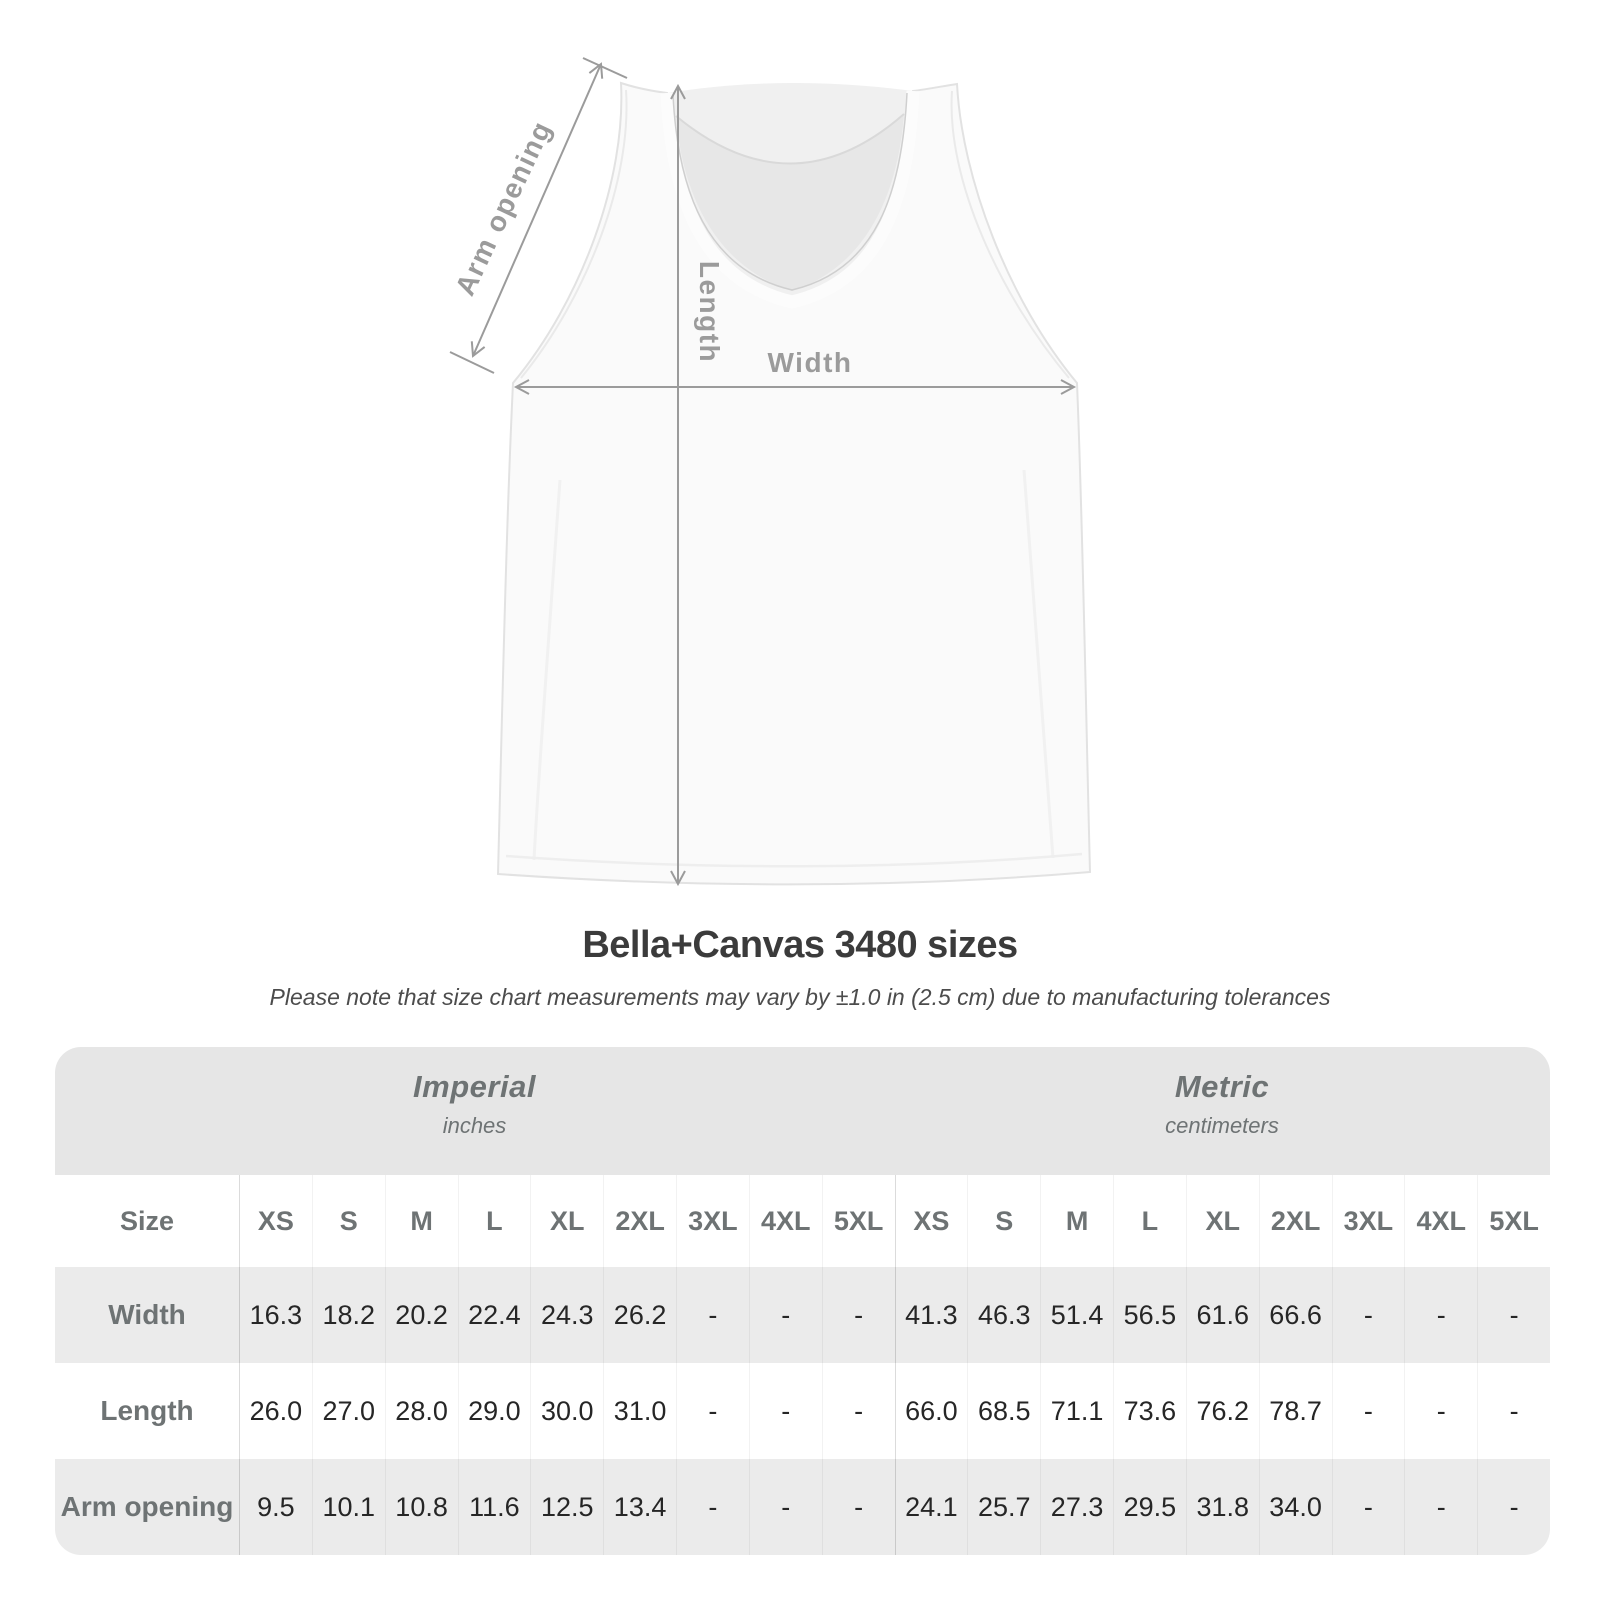 This screenshot has width=1600, height=1600. I want to click on measurement-cell: 20.2, so click(421, 1315).